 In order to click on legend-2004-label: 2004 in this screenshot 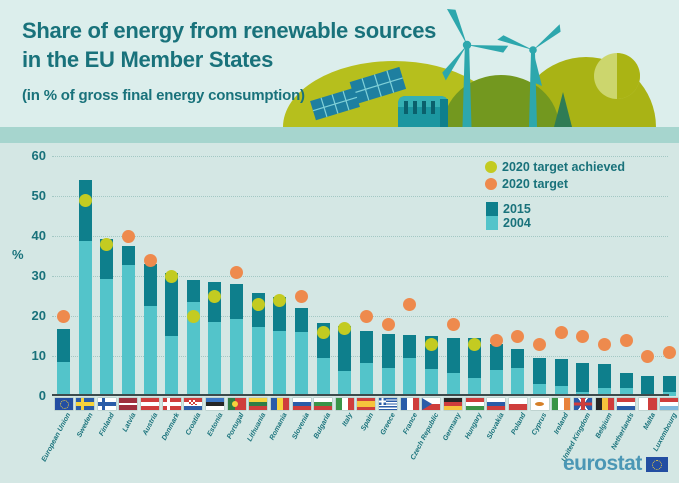, I will do `click(517, 223)`.